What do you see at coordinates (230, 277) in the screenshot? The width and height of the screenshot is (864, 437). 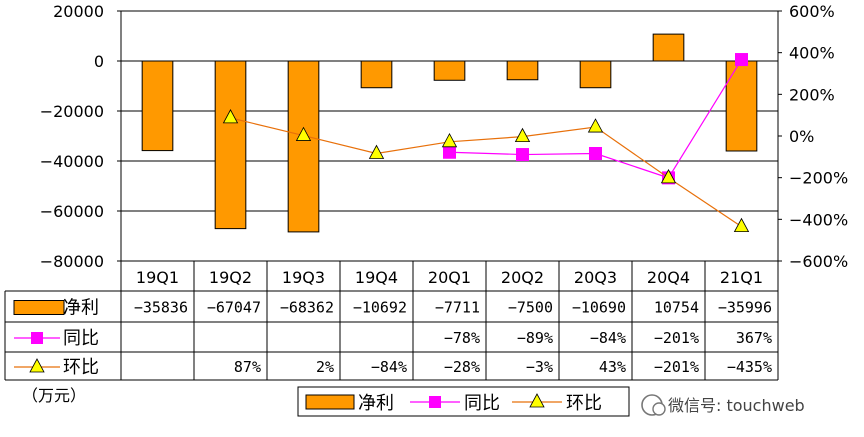 I see `x-tick-label-19q2: 19Q2` at bounding box center [230, 277].